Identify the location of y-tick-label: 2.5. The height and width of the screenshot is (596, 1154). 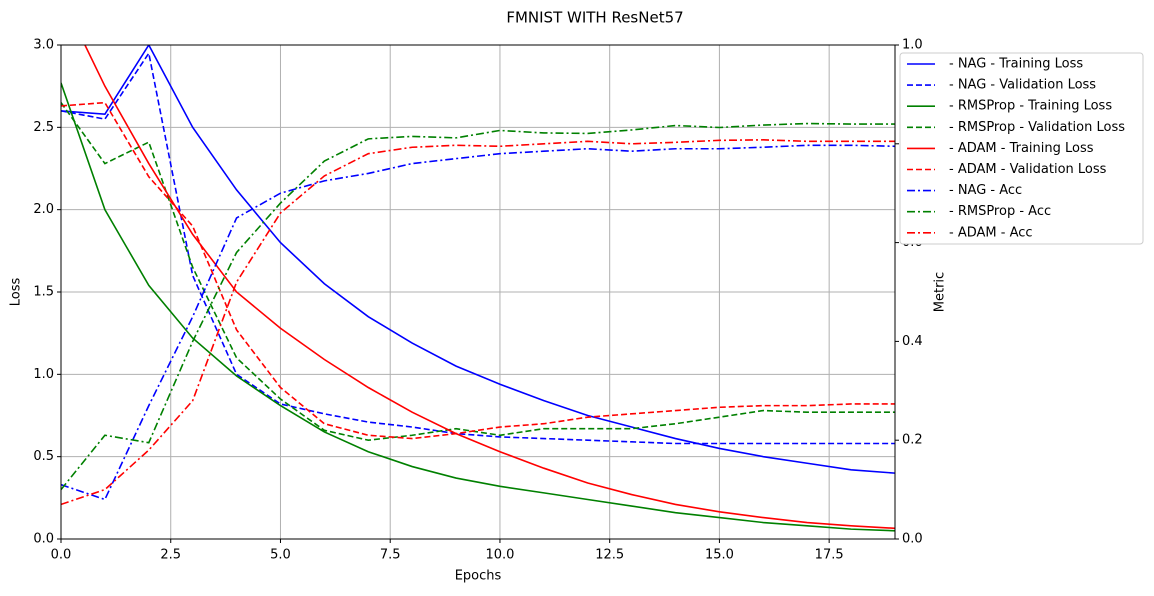
(43, 127).